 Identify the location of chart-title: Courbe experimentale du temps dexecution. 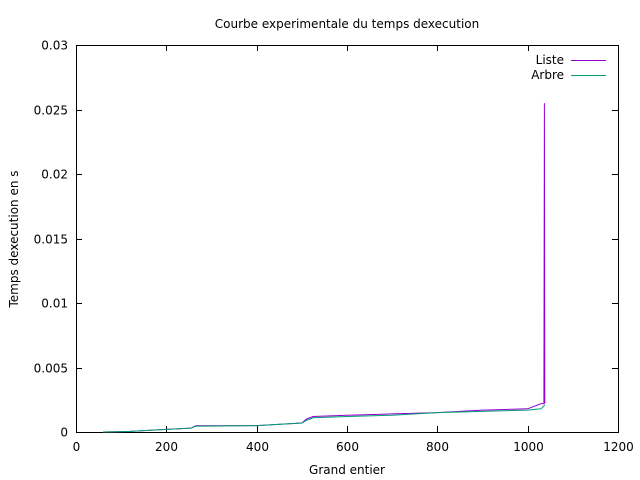
(347, 24).